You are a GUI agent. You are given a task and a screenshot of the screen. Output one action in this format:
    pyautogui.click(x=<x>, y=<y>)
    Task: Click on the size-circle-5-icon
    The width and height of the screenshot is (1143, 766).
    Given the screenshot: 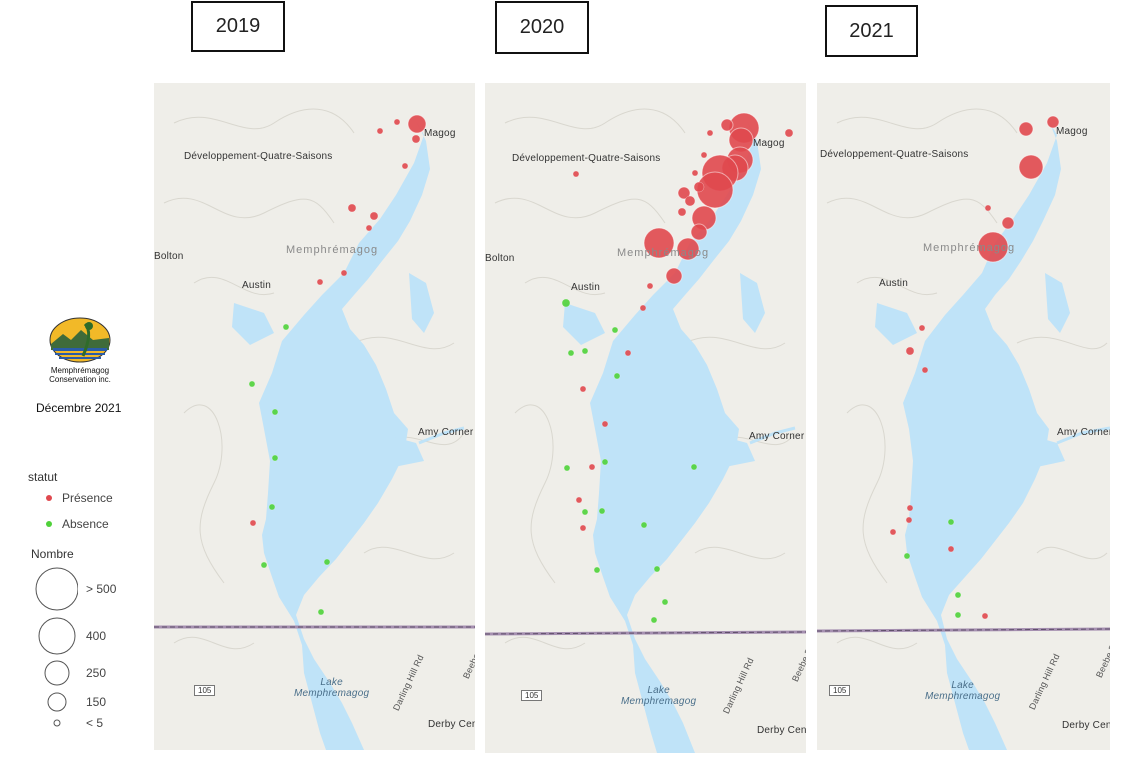 What is the action you would take?
    pyautogui.click(x=57, y=723)
    